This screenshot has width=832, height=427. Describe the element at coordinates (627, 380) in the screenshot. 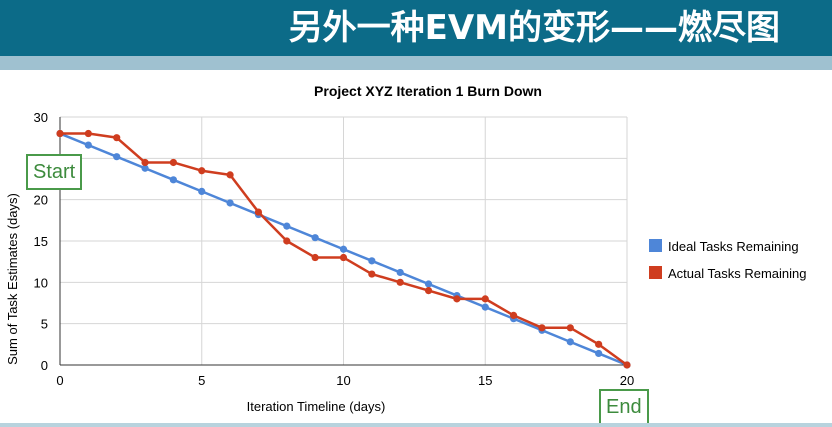

I see `x-tick-label: 20` at that location.